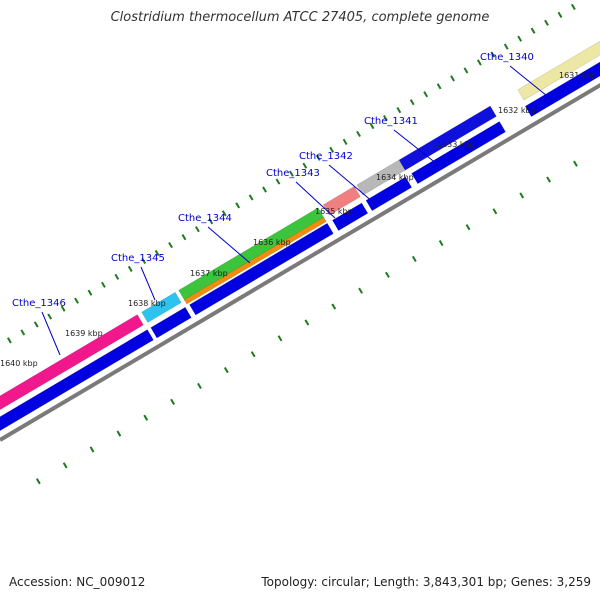 This screenshot has width=600, height=600. Describe the element at coordinates (456, 144) in the screenshot. I see `kbp-label-1633: 1633 kbp` at that location.